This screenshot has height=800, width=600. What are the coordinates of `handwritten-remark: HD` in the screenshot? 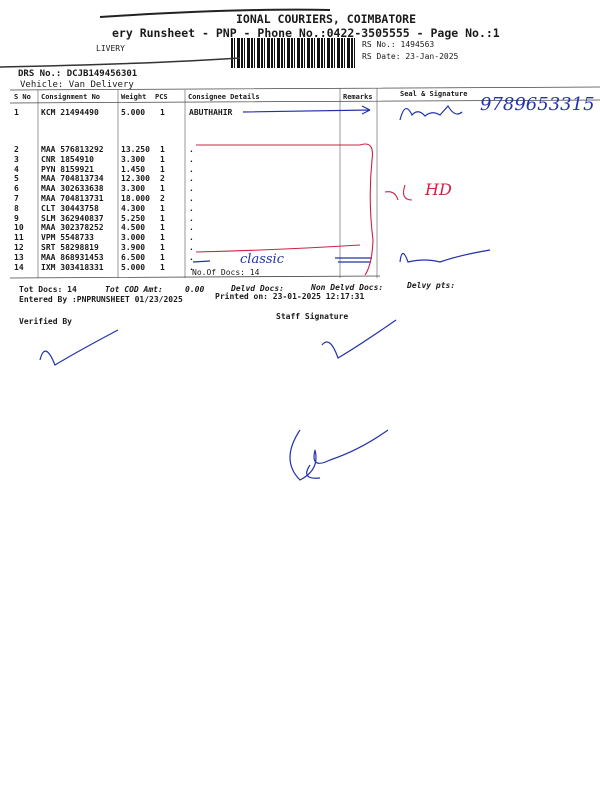 It's located at (438, 189).